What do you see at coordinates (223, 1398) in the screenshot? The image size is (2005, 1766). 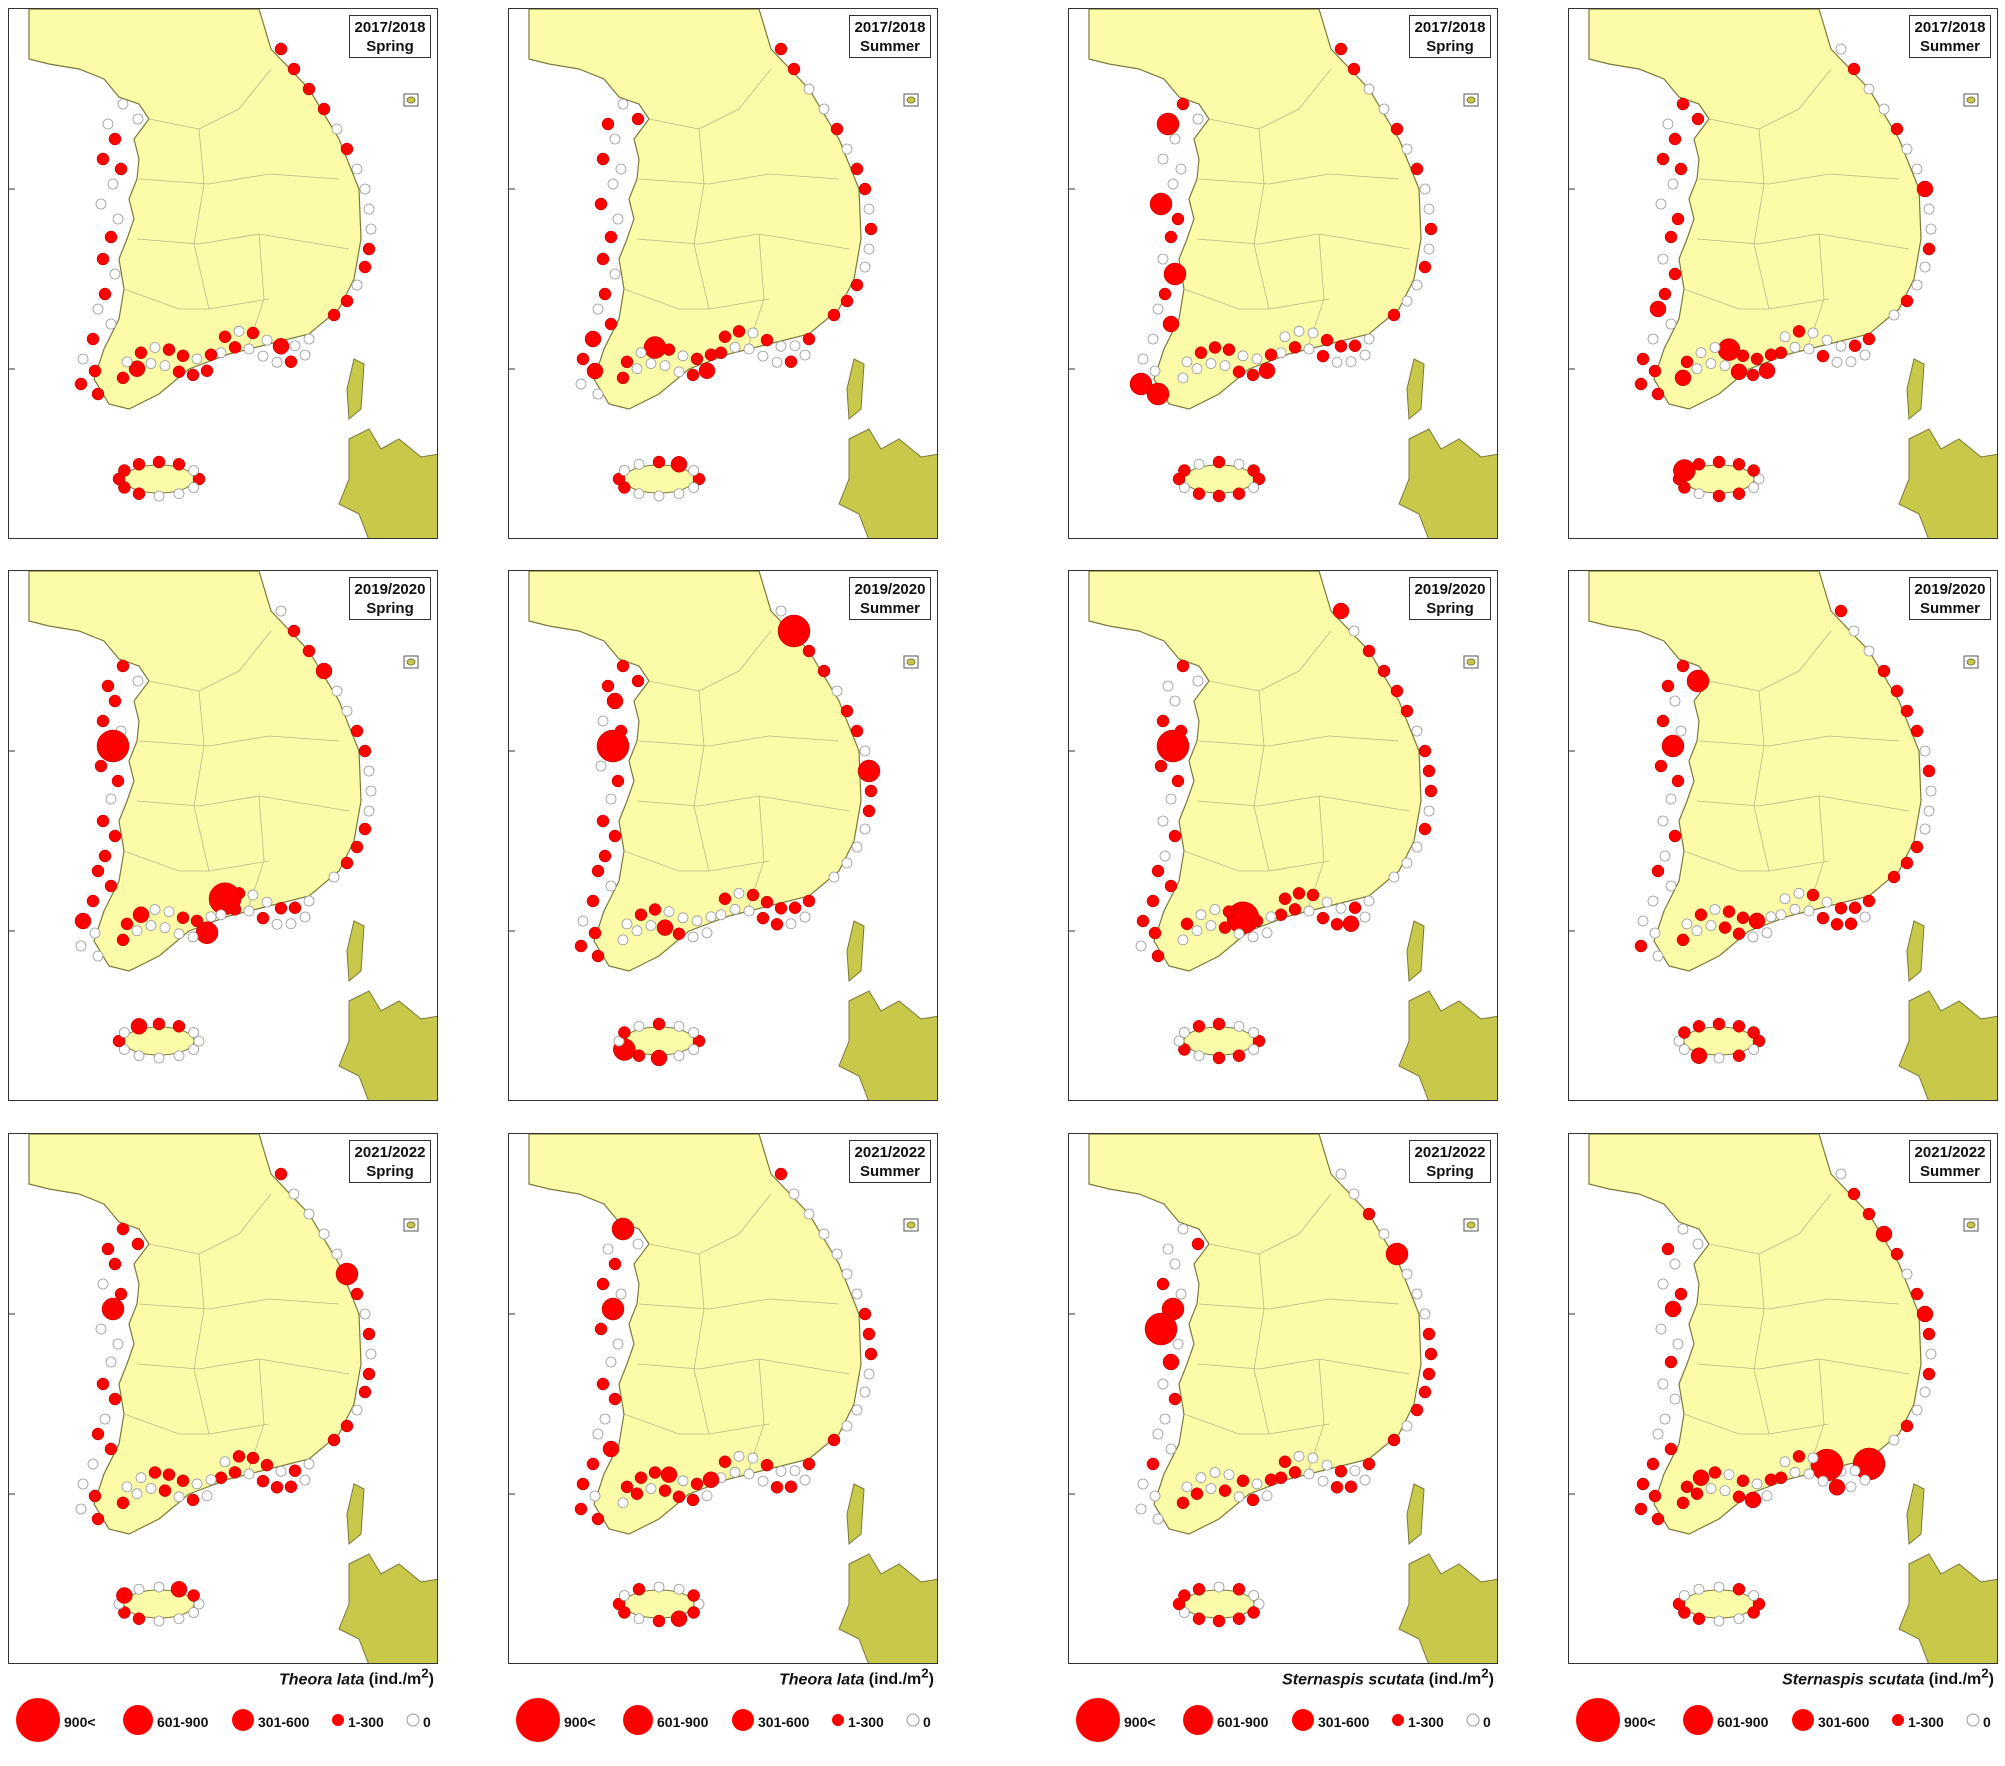 I see `map-panel: 2021/2022 Spring` at bounding box center [223, 1398].